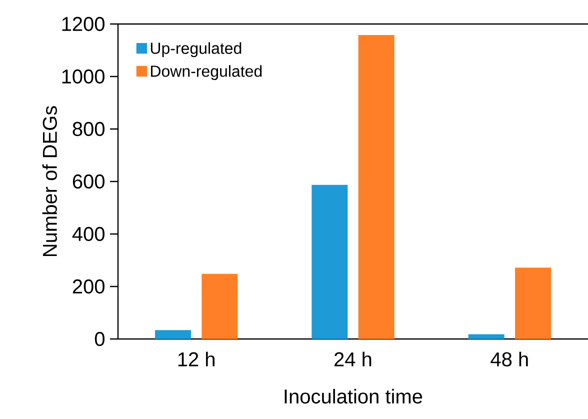 This screenshot has width=588, height=419. What do you see at coordinates (509, 359) in the screenshot?
I see `x-tick-label: 48 h` at bounding box center [509, 359].